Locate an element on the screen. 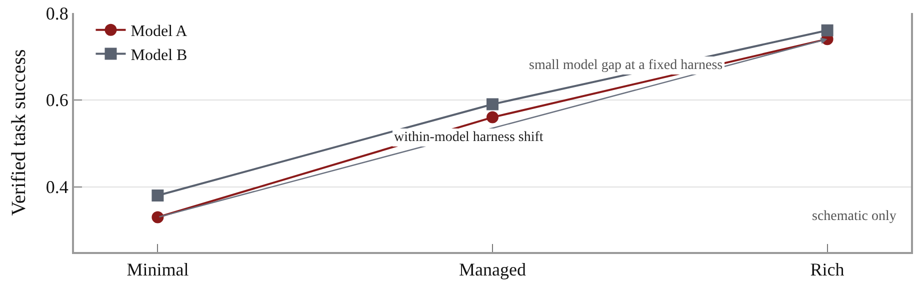  annotation: small model gap at a fixed harness is located at coordinates (626, 65).